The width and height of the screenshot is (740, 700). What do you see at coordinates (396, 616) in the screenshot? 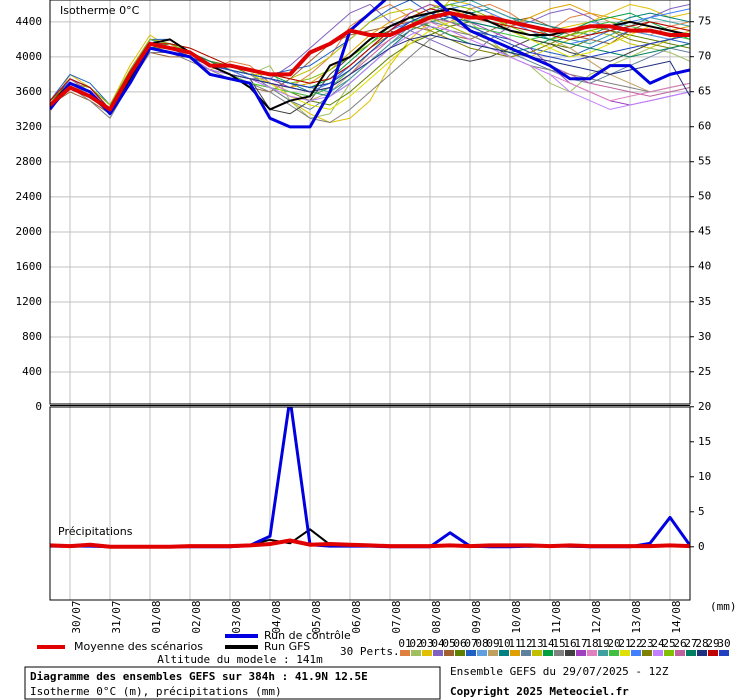
I see `x-tick-label: 07/08` at bounding box center [396, 616].